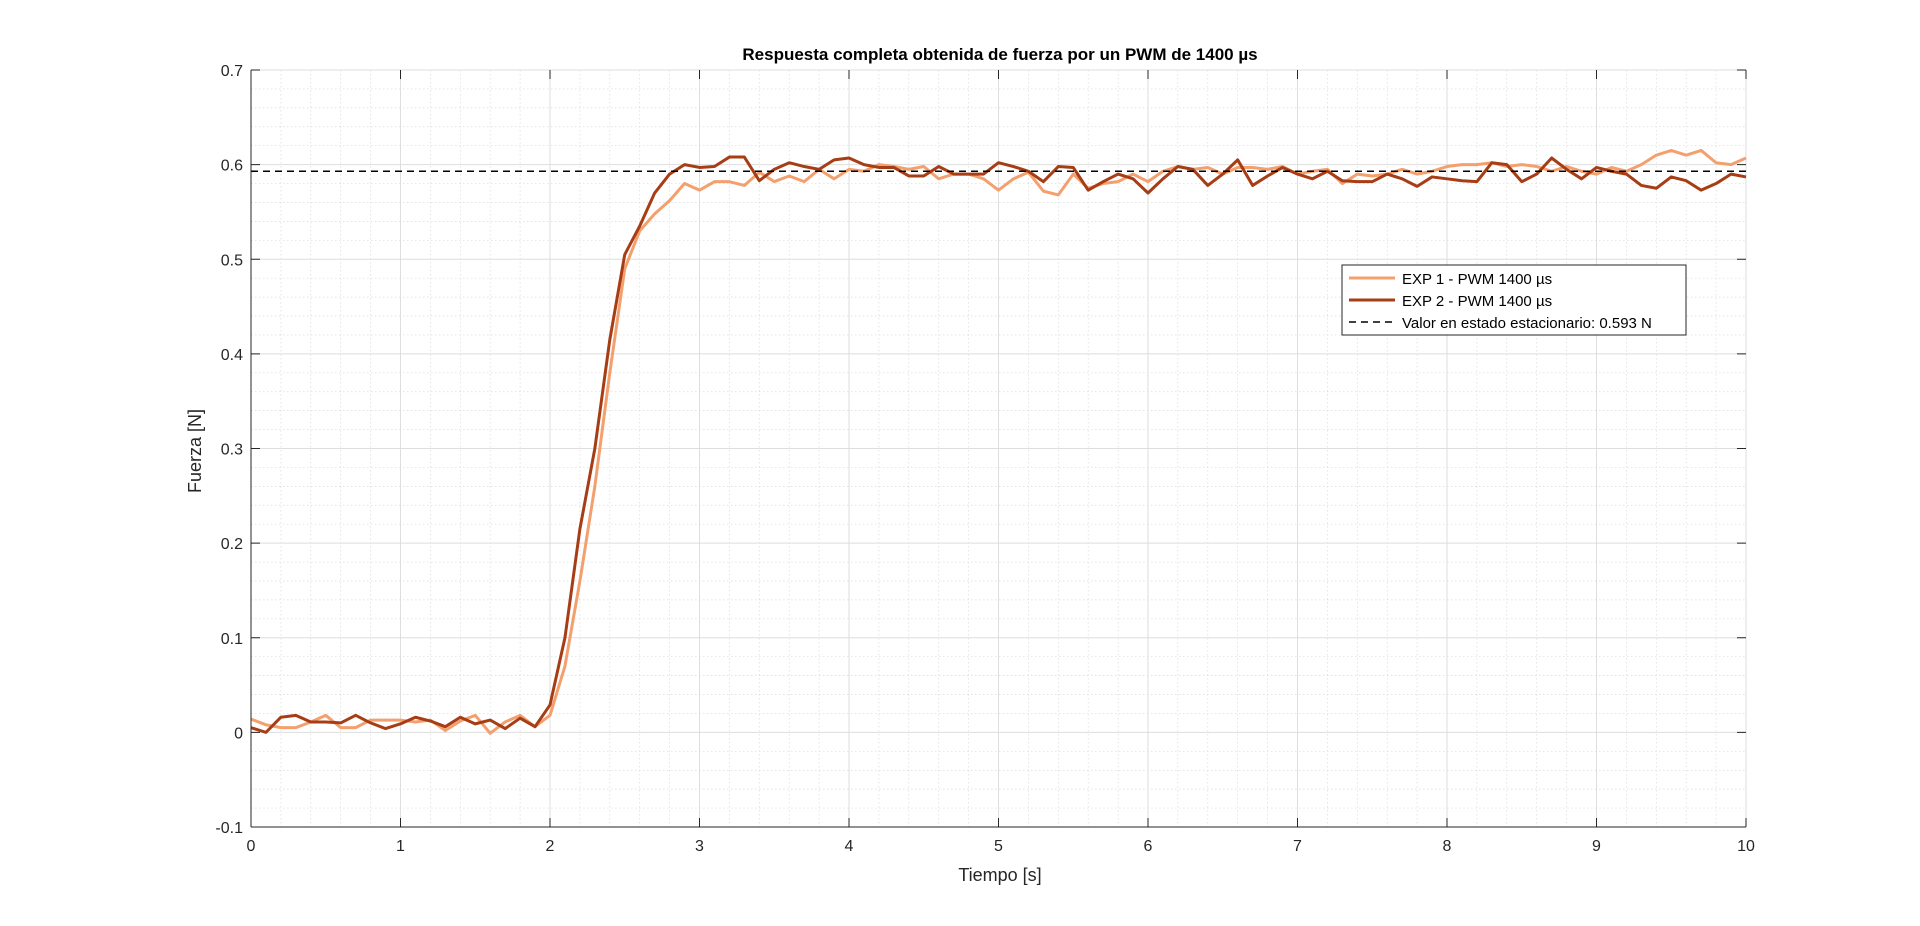 This screenshot has height=926, width=1920. What do you see at coordinates (998, 846) in the screenshot?
I see `x-tick-label: 5` at bounding box center [998, 846].